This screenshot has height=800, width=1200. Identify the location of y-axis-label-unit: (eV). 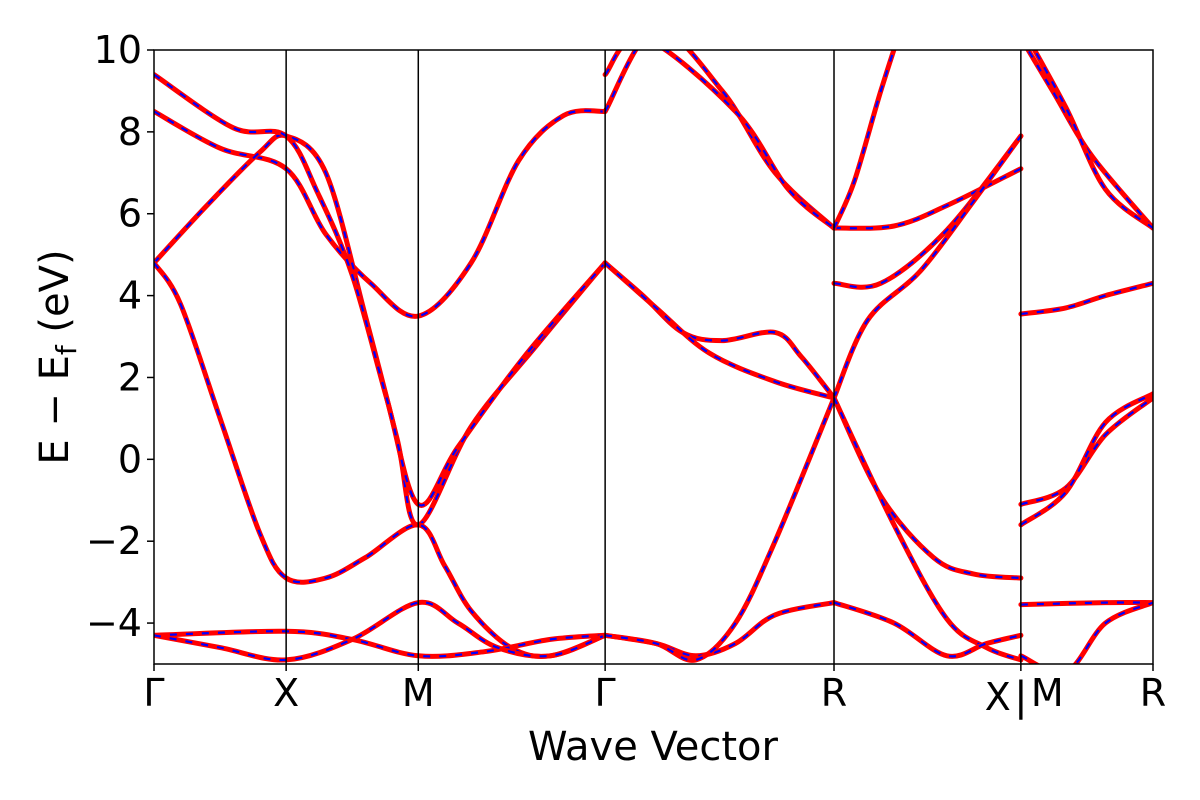
(55, 297).